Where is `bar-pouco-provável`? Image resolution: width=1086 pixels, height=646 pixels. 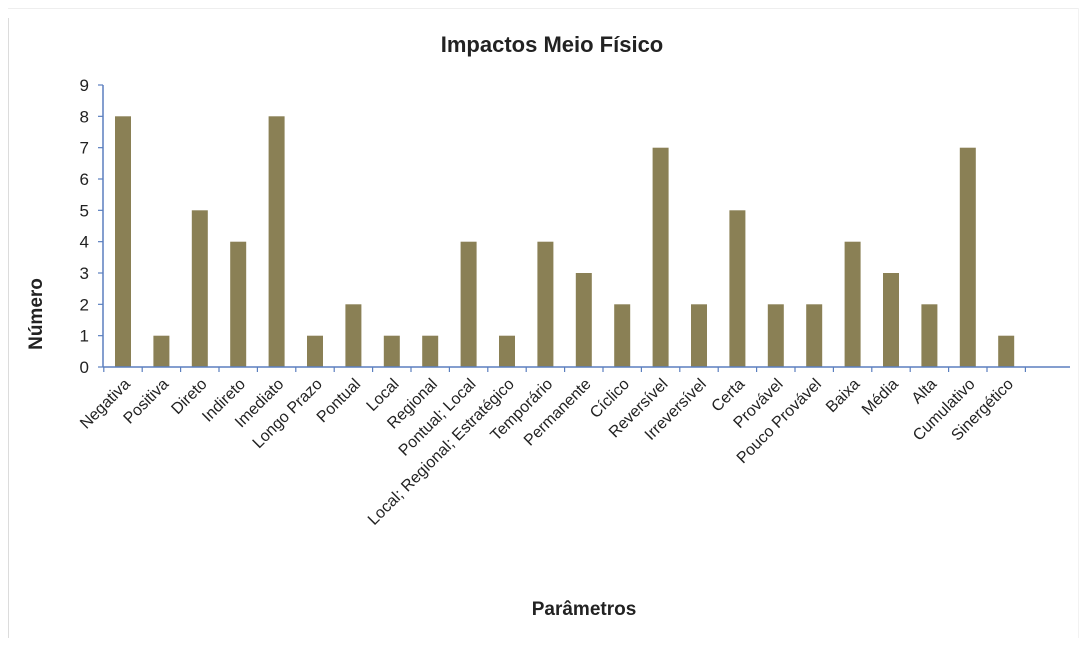
bar-pouco-provável is located at coordinates (814, 335).